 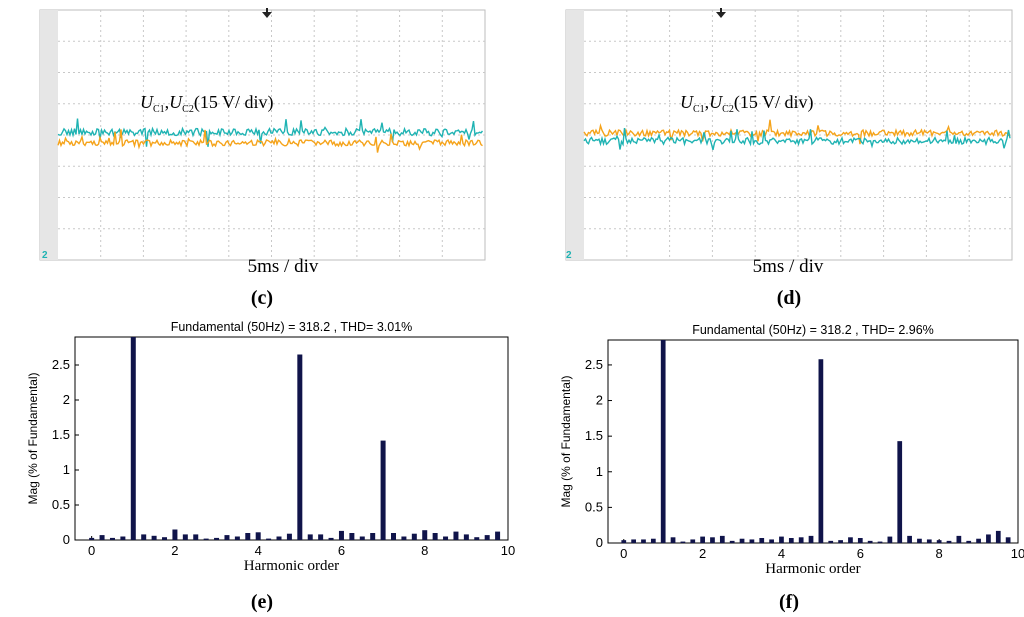 I want to click on channel-marker: 2, so click(x=569, y=255).